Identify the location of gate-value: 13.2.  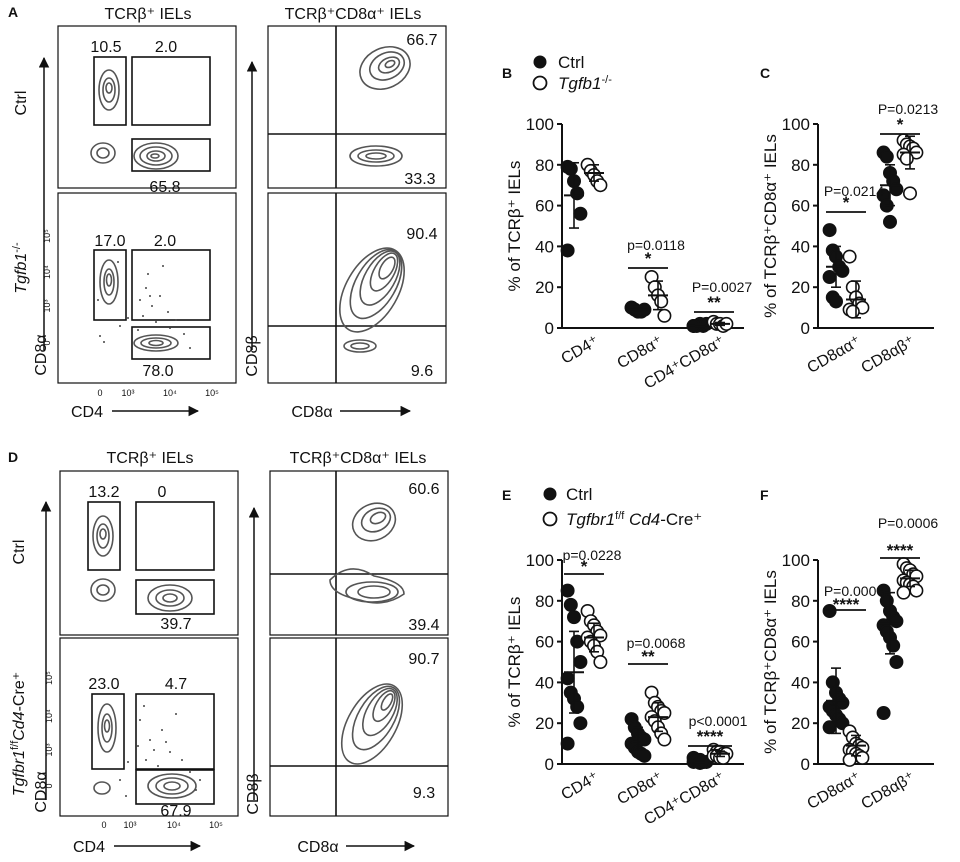
(103, 492).